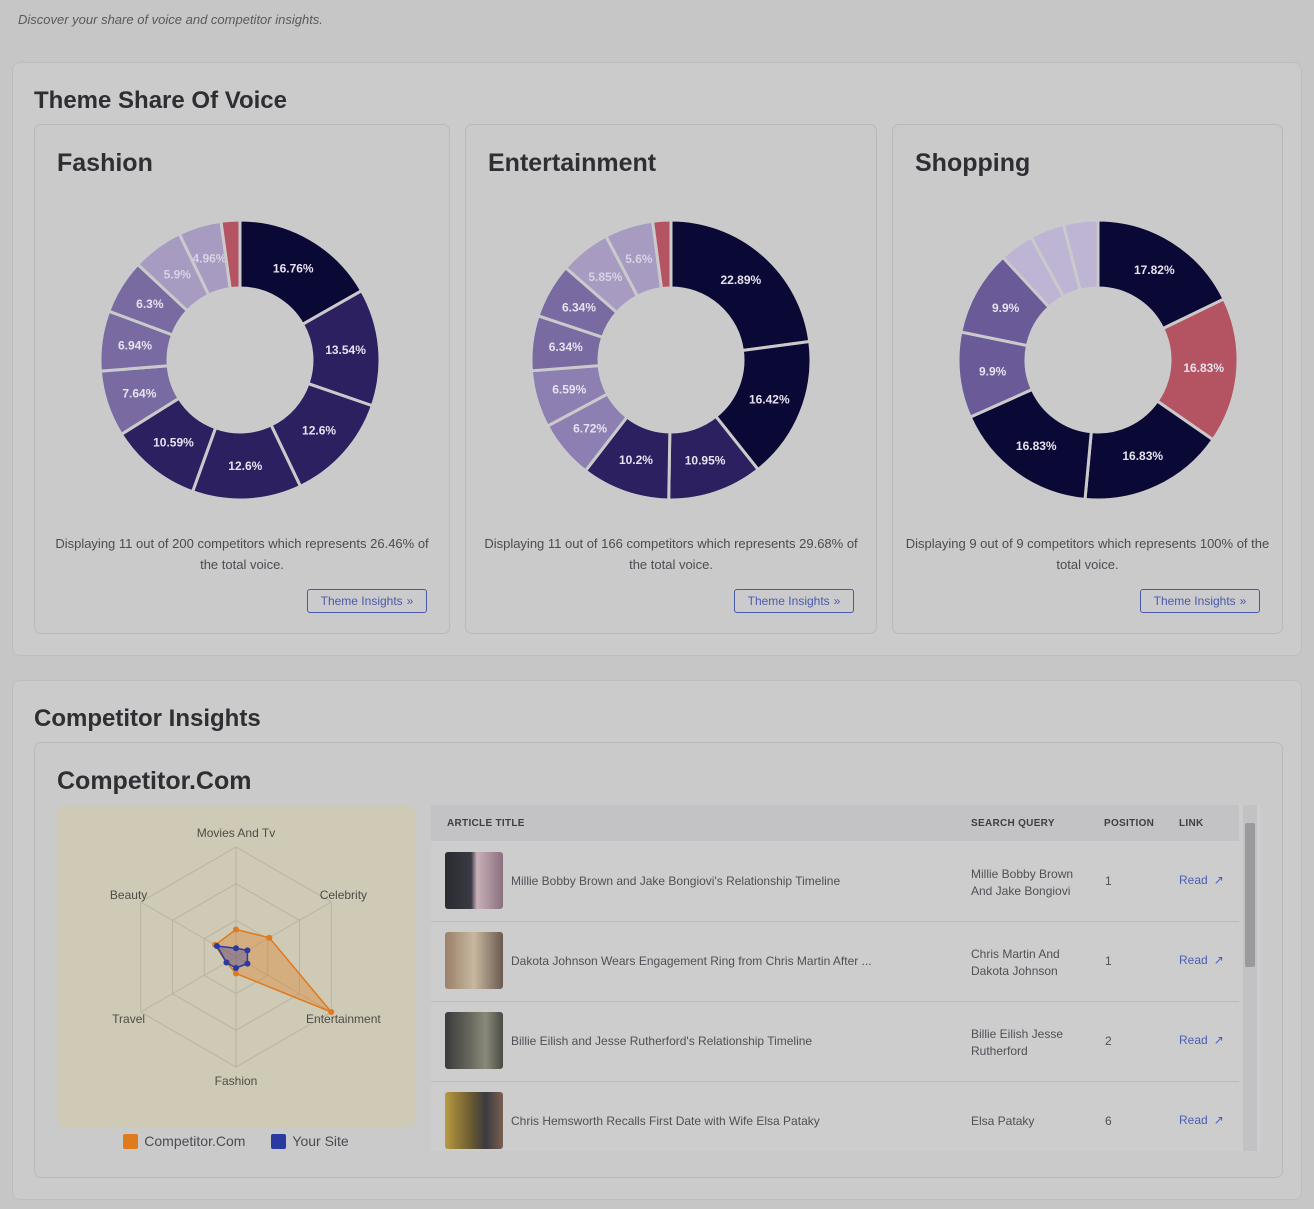 This screenshot has width=1314, height=1209. I want to click on slice-label: 22.89%, so click(740, 280).